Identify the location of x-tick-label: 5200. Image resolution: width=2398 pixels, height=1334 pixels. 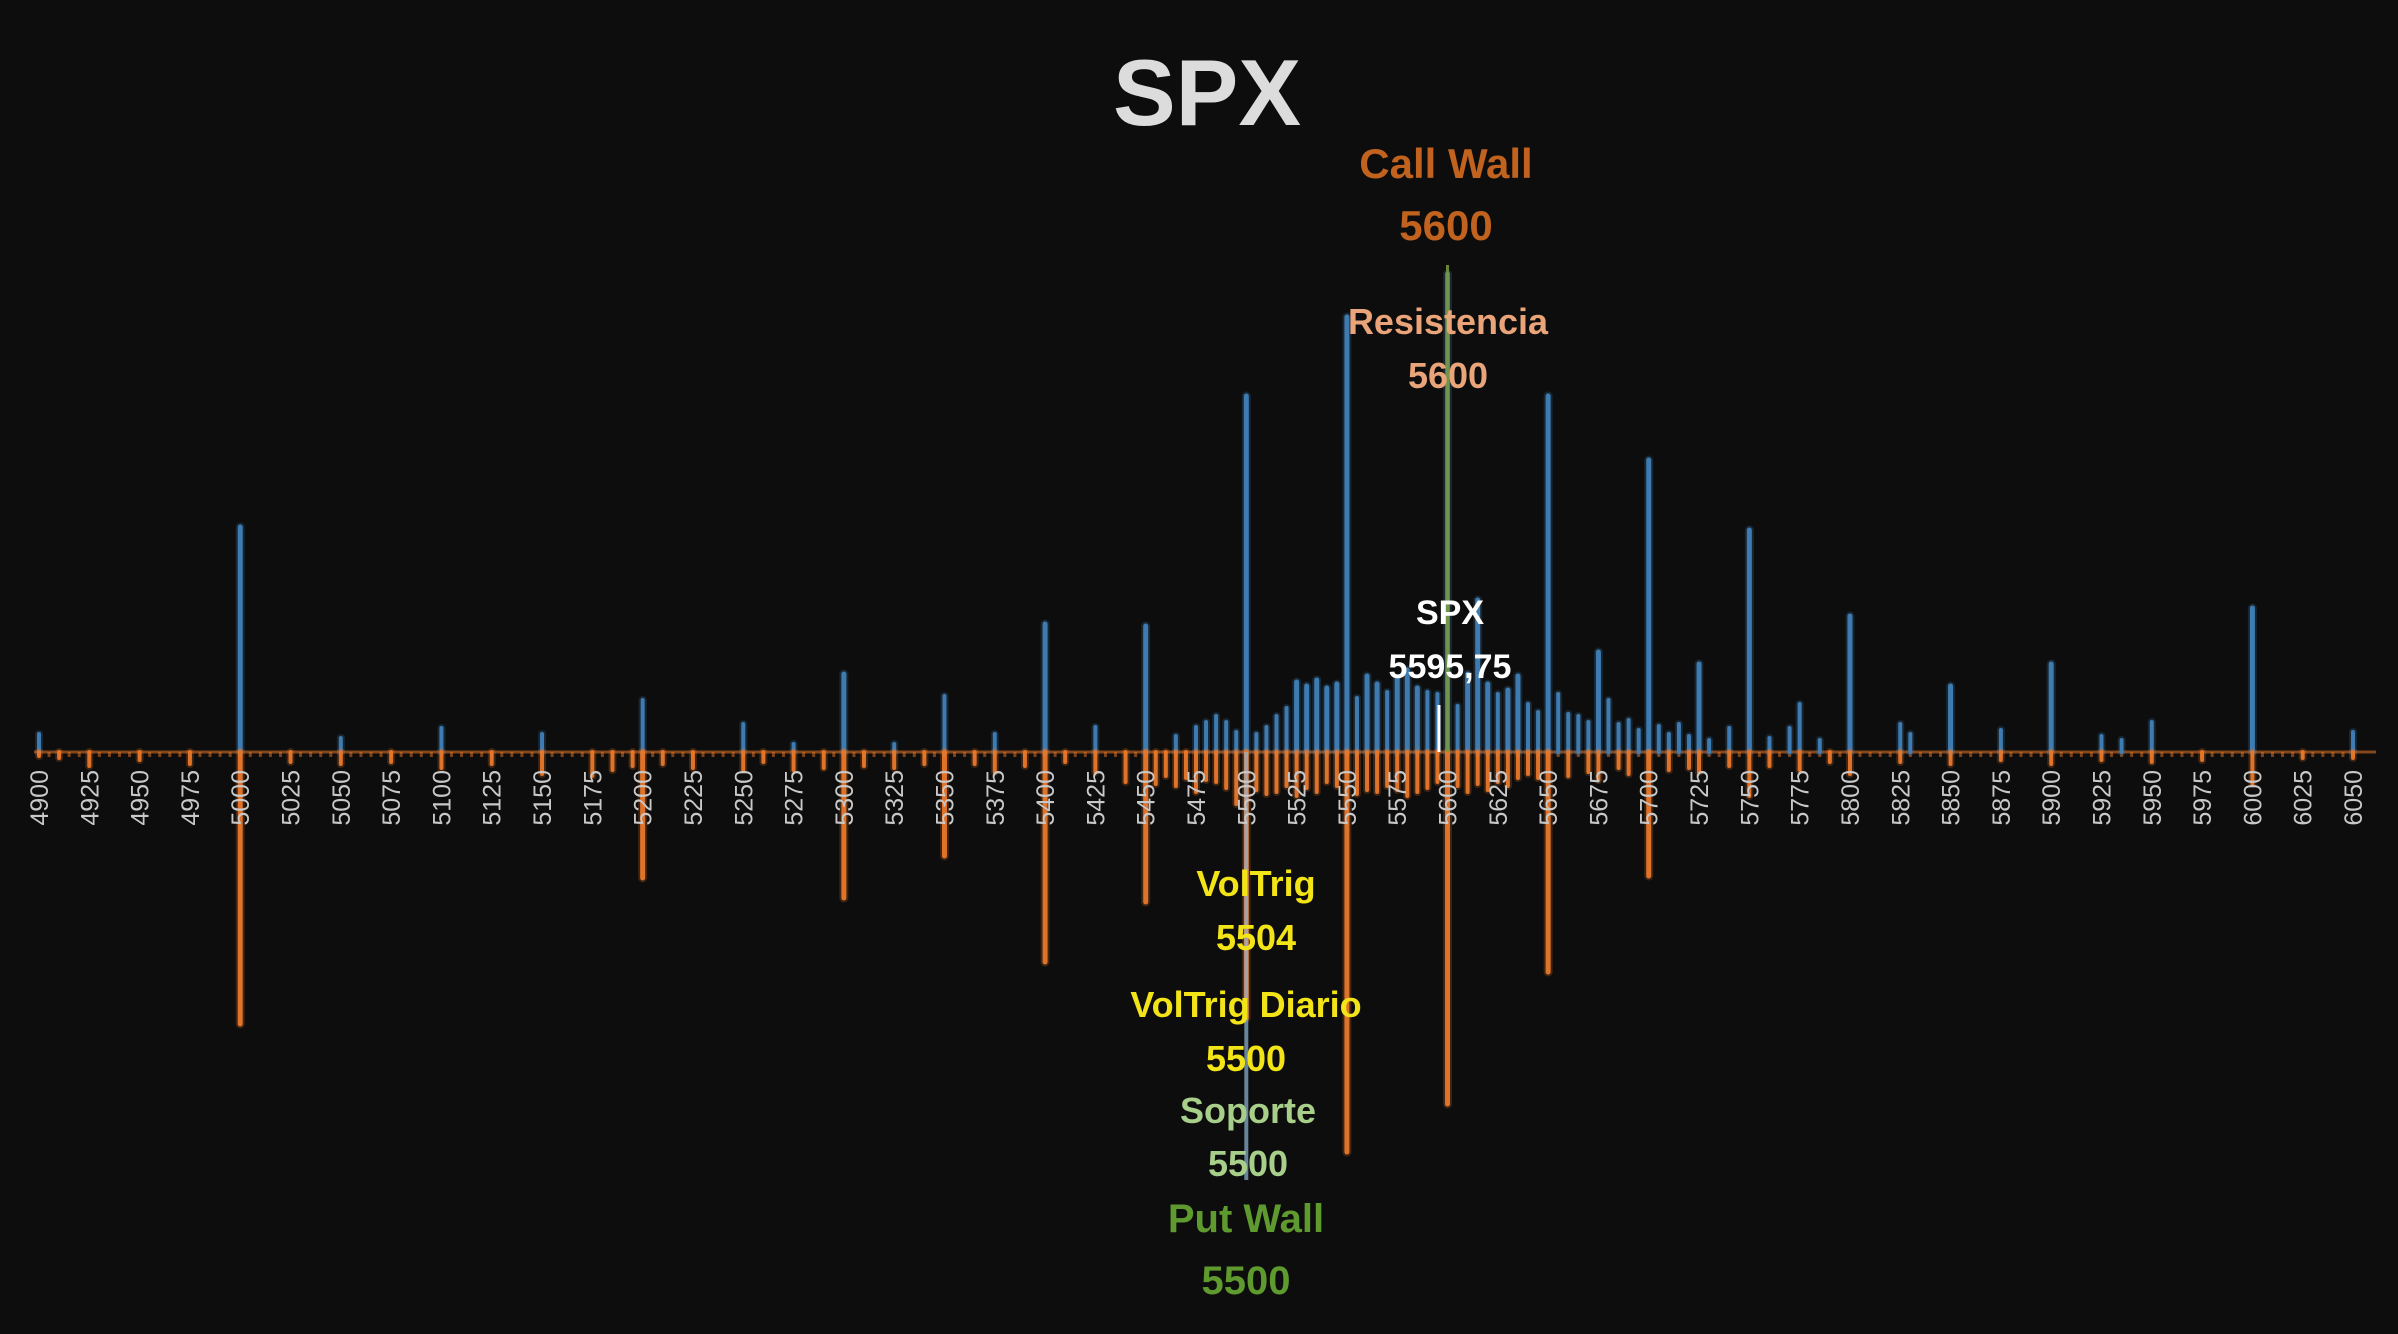
(644, 798).